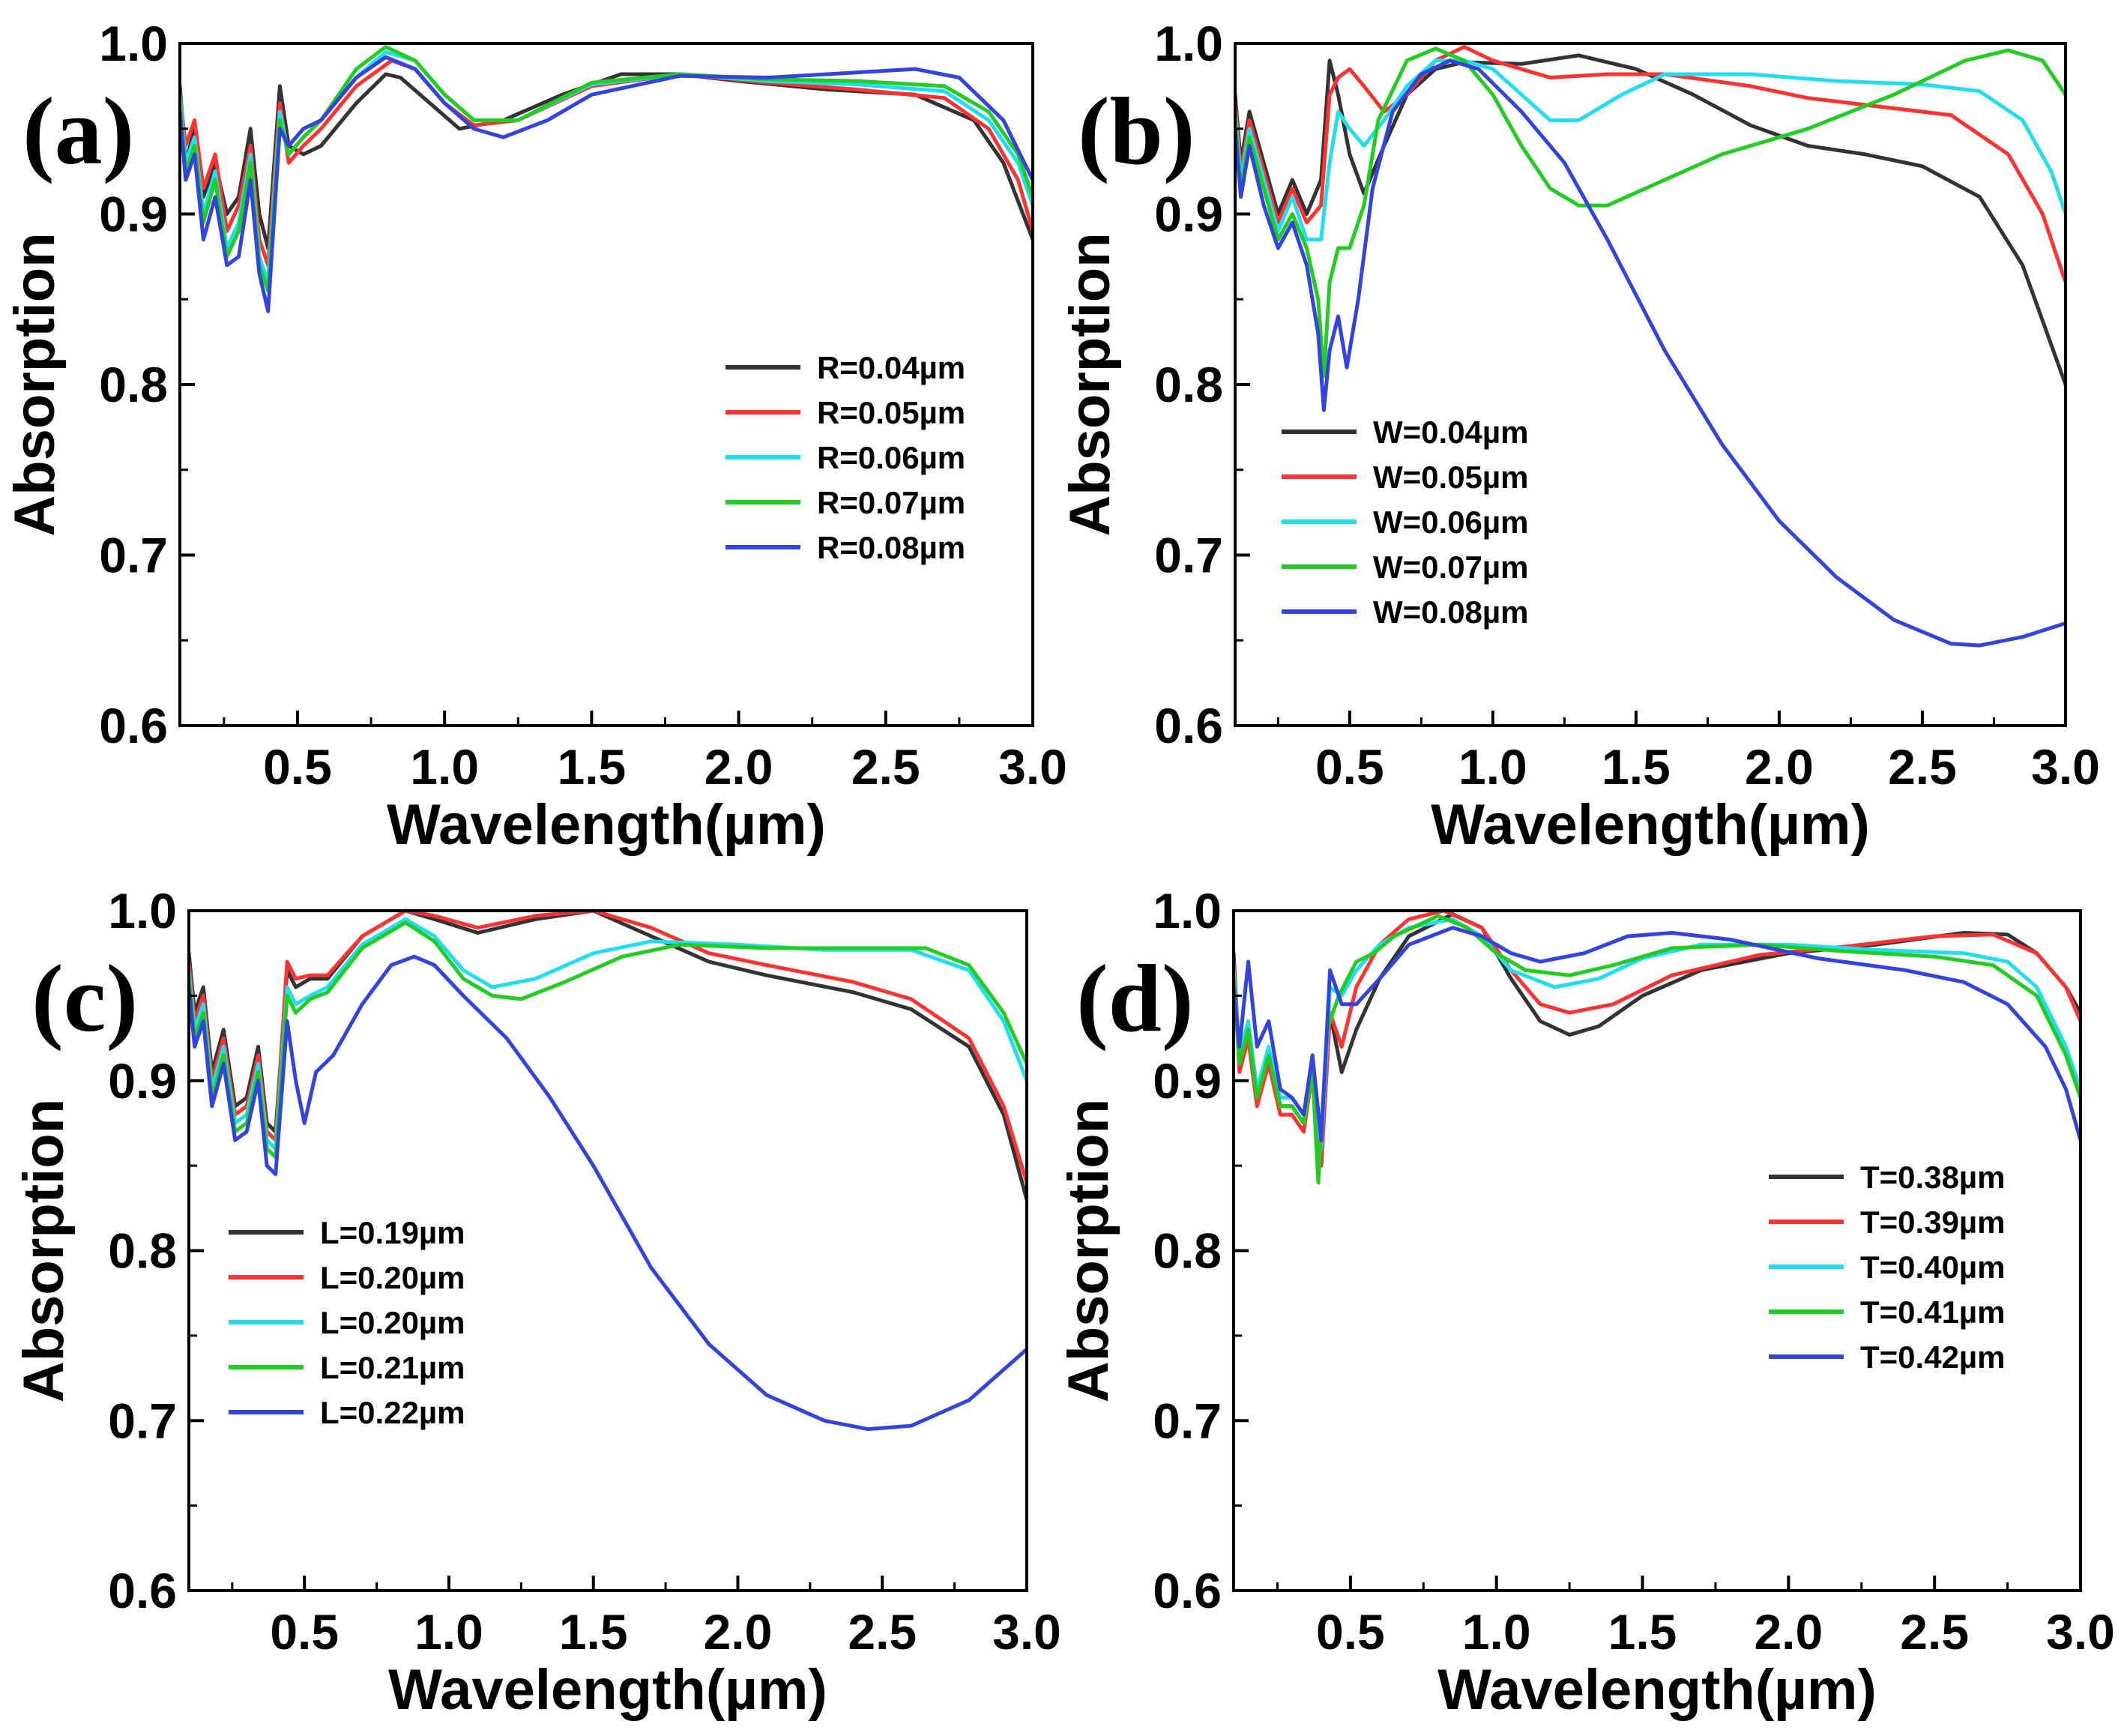 The width and height of the screenshot is (2127, 1736). What do you see at coordinates (1136, 131) in the screenshot?
I see `panel-label: (b)` at bounding box center [1136, 131].